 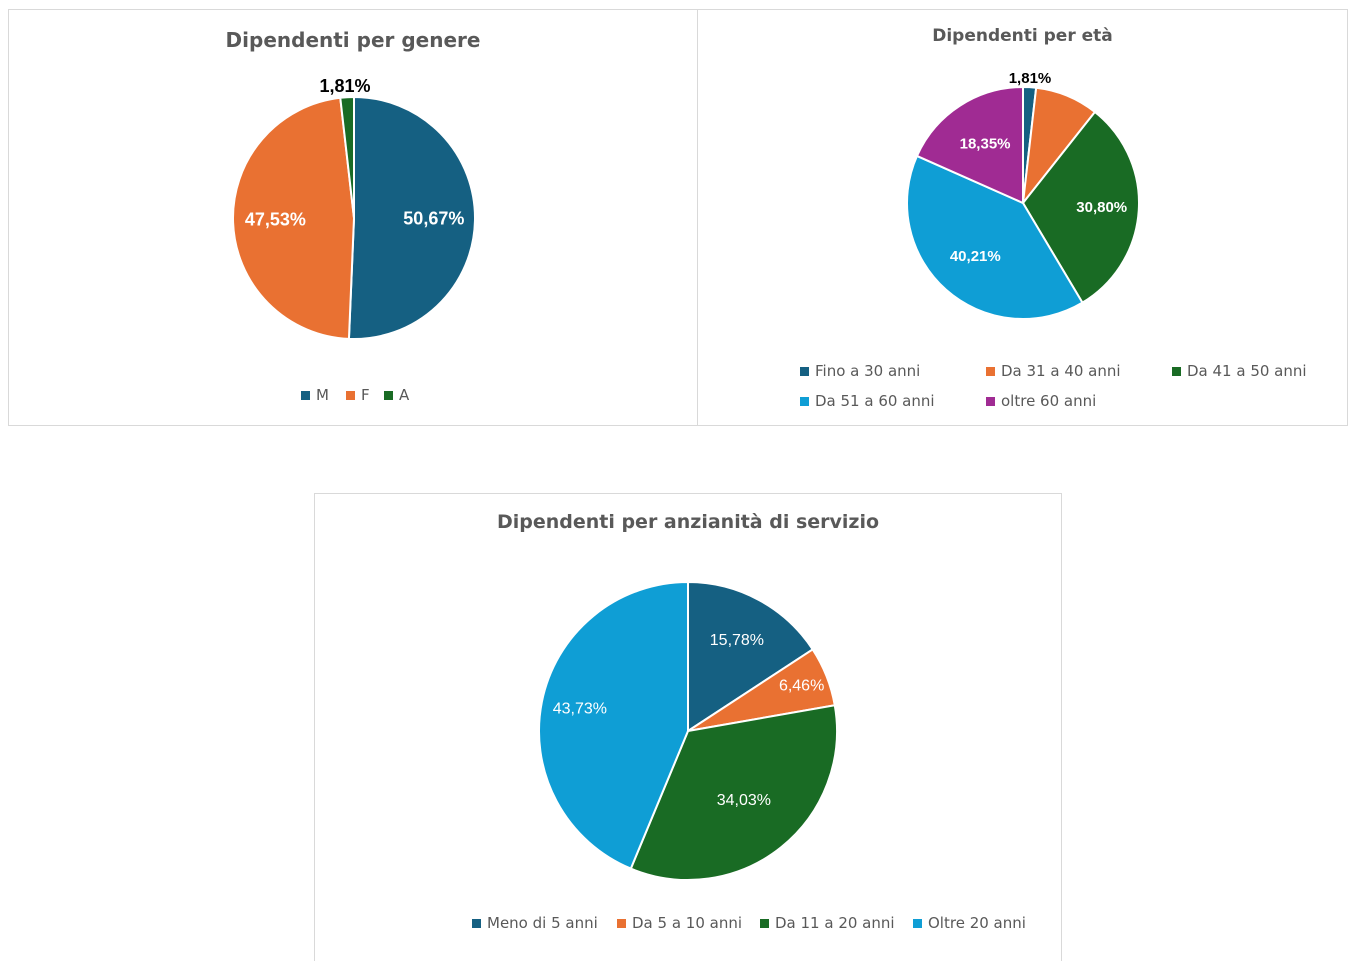 I want to click on legend-label: Da 51 a 60 anni, so click(x=875, y=401).